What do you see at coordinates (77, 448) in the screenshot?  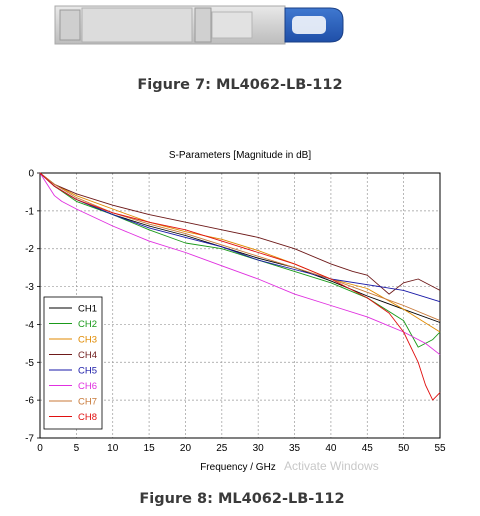 I see `x-tick-label: 5` at bounding box center [77, 448].